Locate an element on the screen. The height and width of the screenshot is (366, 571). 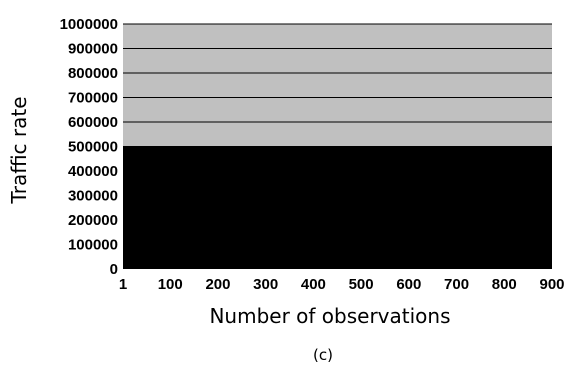
x-tick-label: 800 is located at coordinates (504, 284).